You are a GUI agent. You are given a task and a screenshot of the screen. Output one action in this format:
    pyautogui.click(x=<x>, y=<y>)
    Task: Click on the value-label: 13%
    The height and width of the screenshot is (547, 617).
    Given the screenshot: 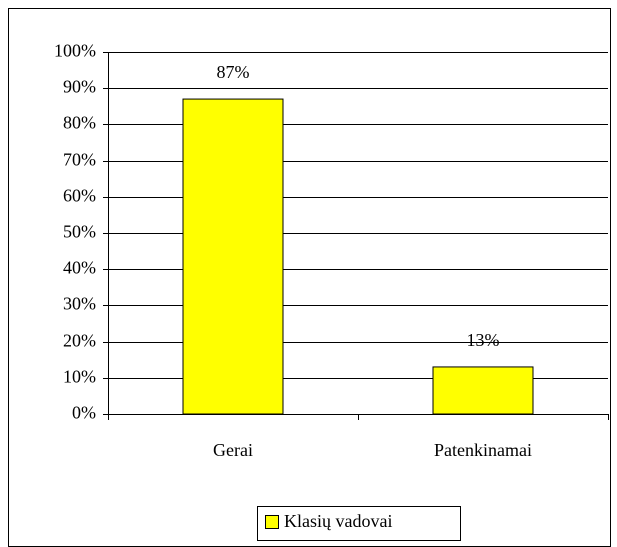 What is the action you would take?
    pyautogui.click(x=483, y=340)
    